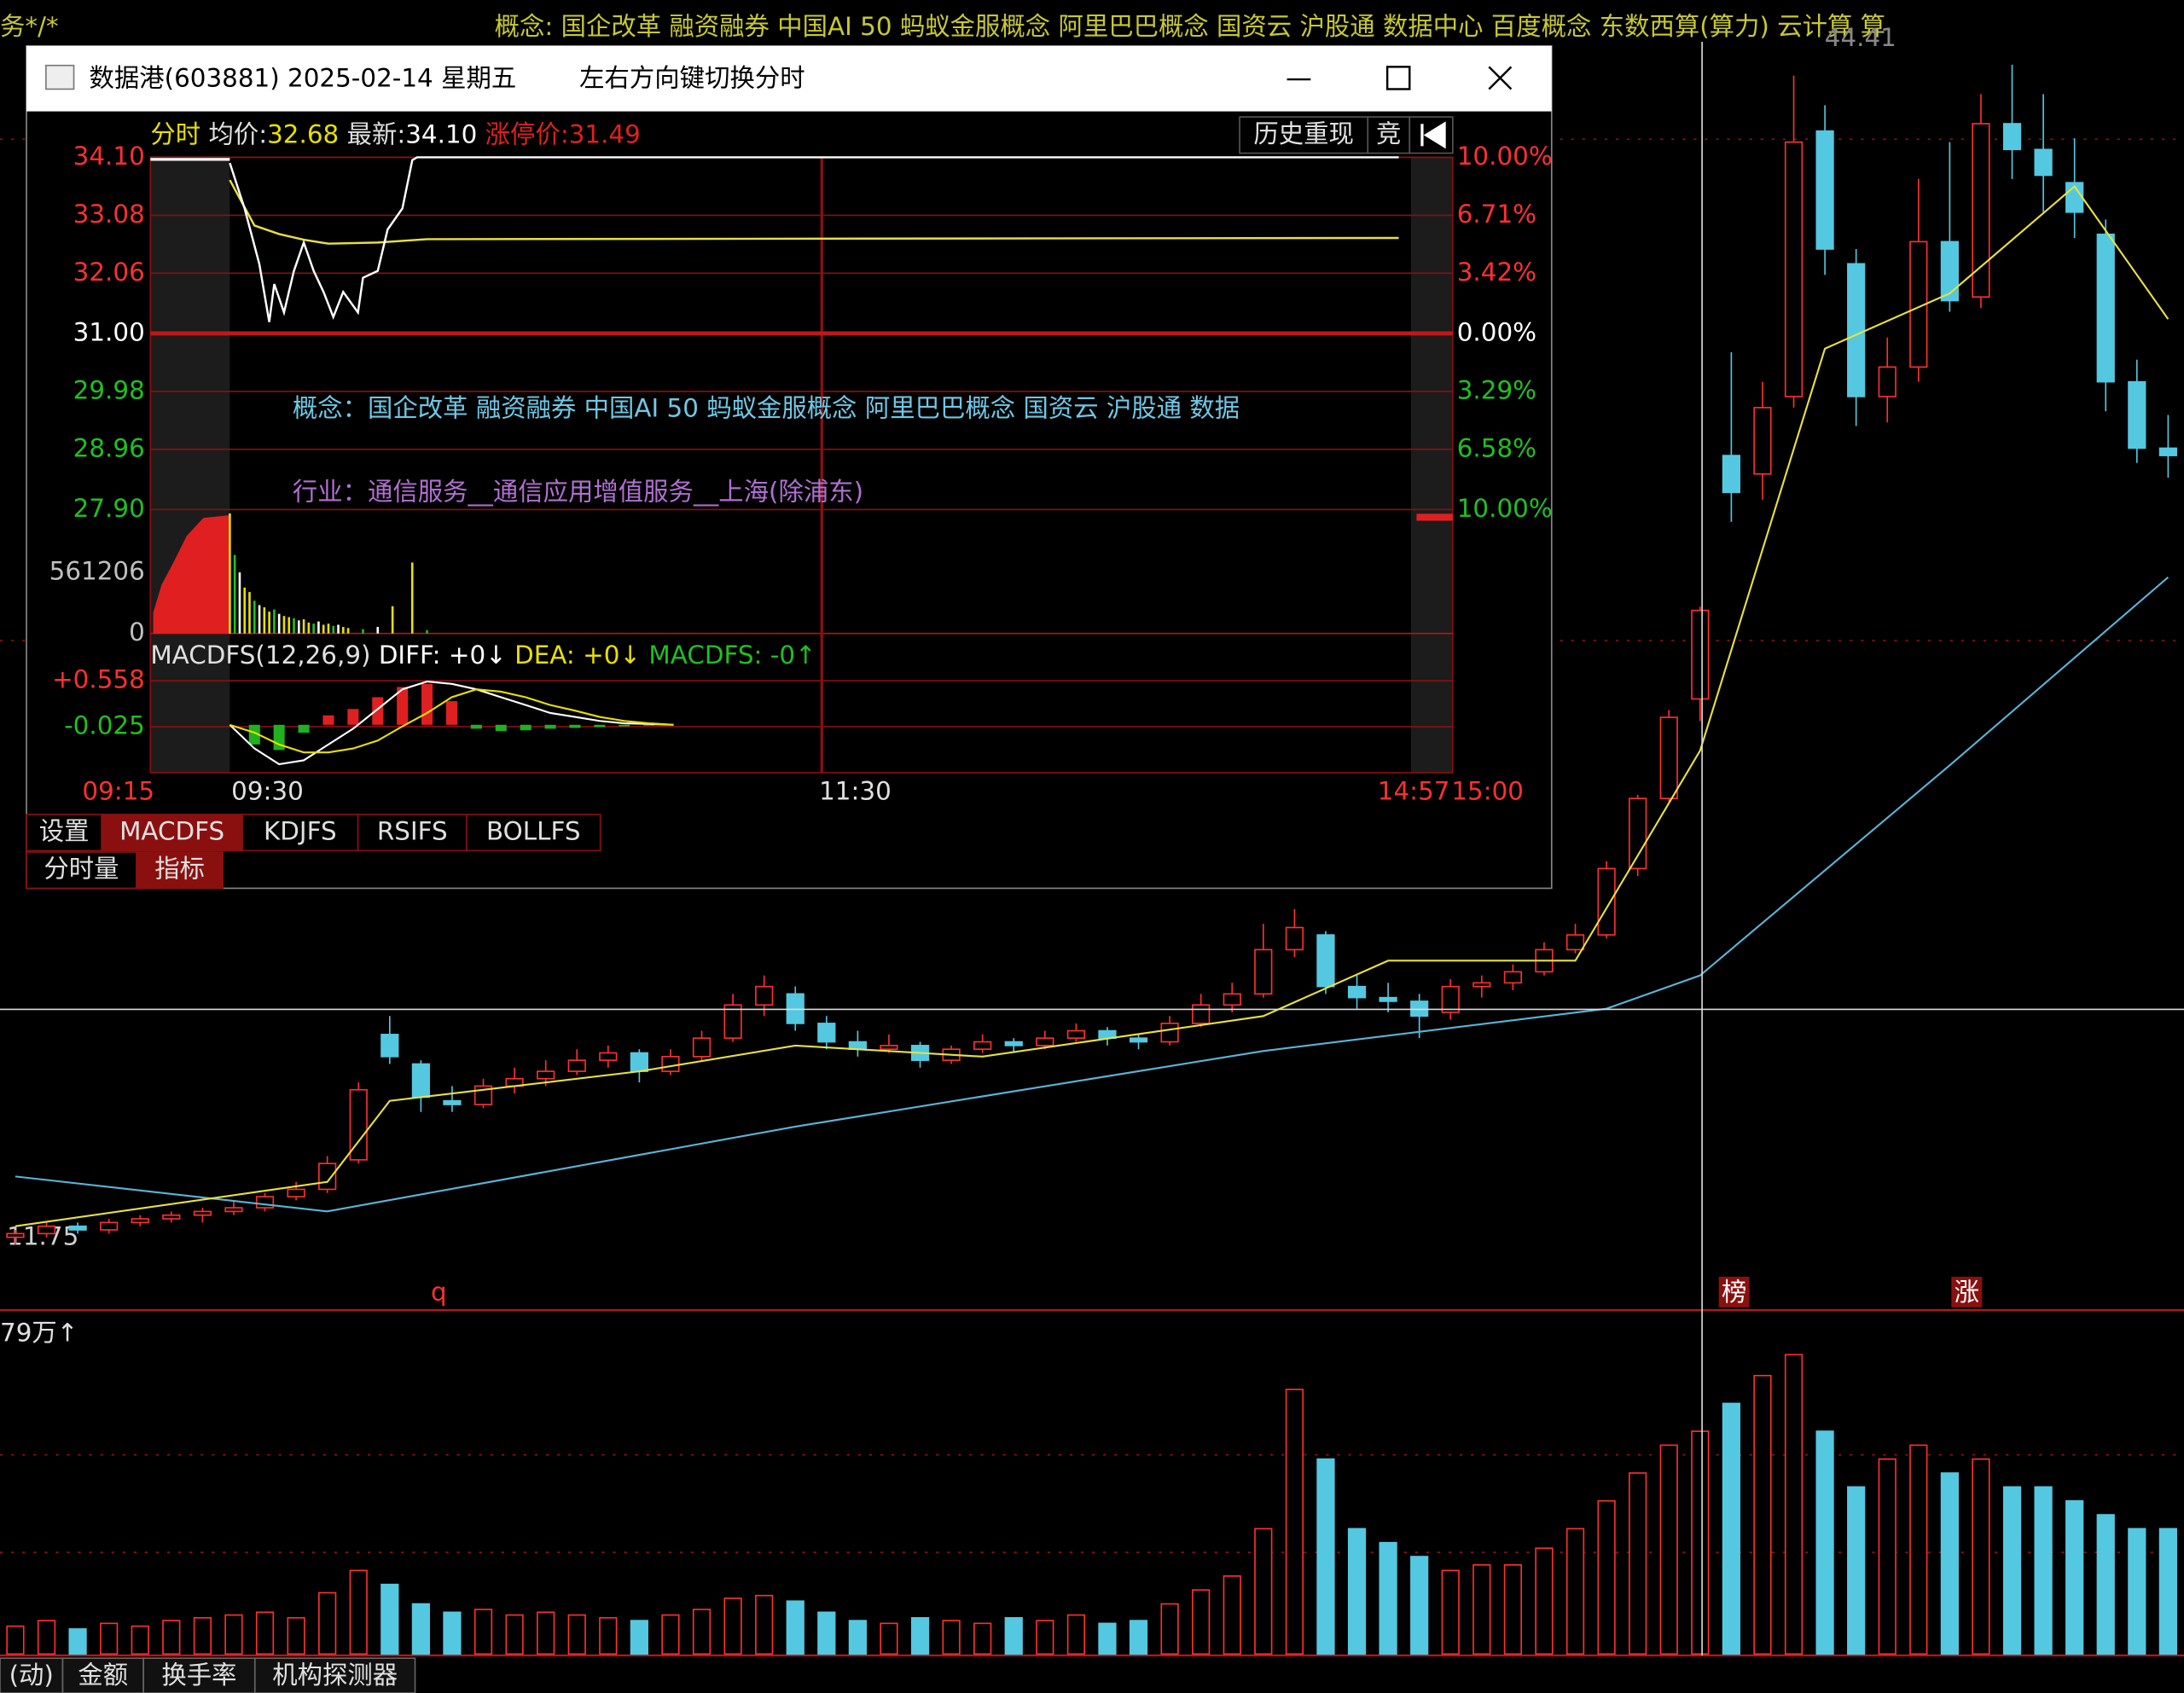  What do you see at coordinates (30, 26) in the screenshot?
I see `top-left-label: 务*/*` at bounding box center [30, 26].